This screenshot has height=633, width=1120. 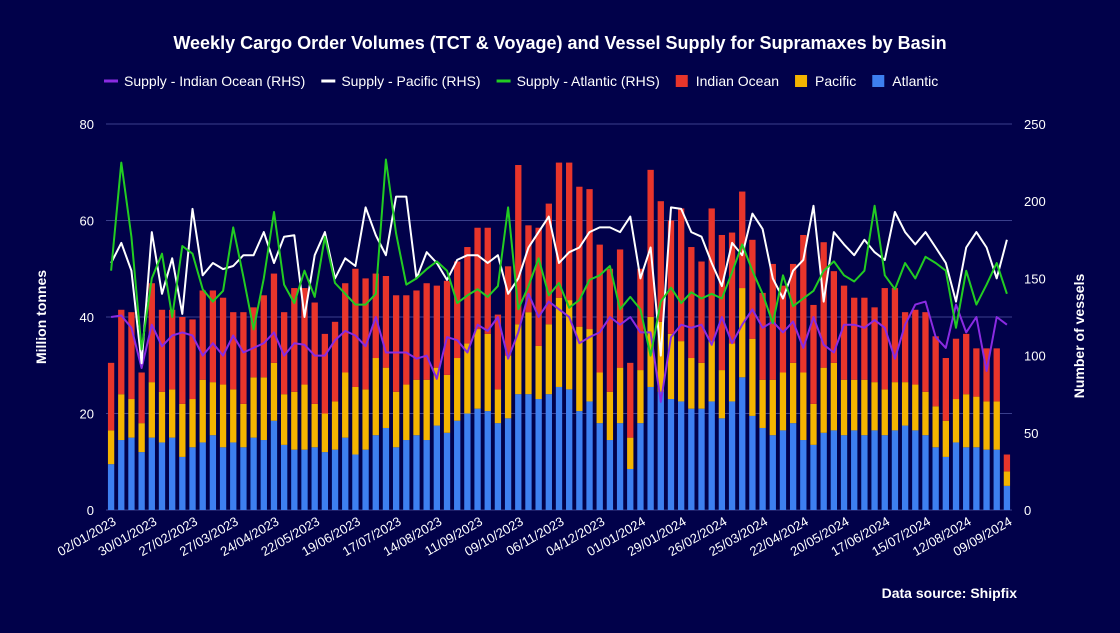 I want to click on legend-label: Supply - Atlantic (RHS), so click(x=588, y=81).